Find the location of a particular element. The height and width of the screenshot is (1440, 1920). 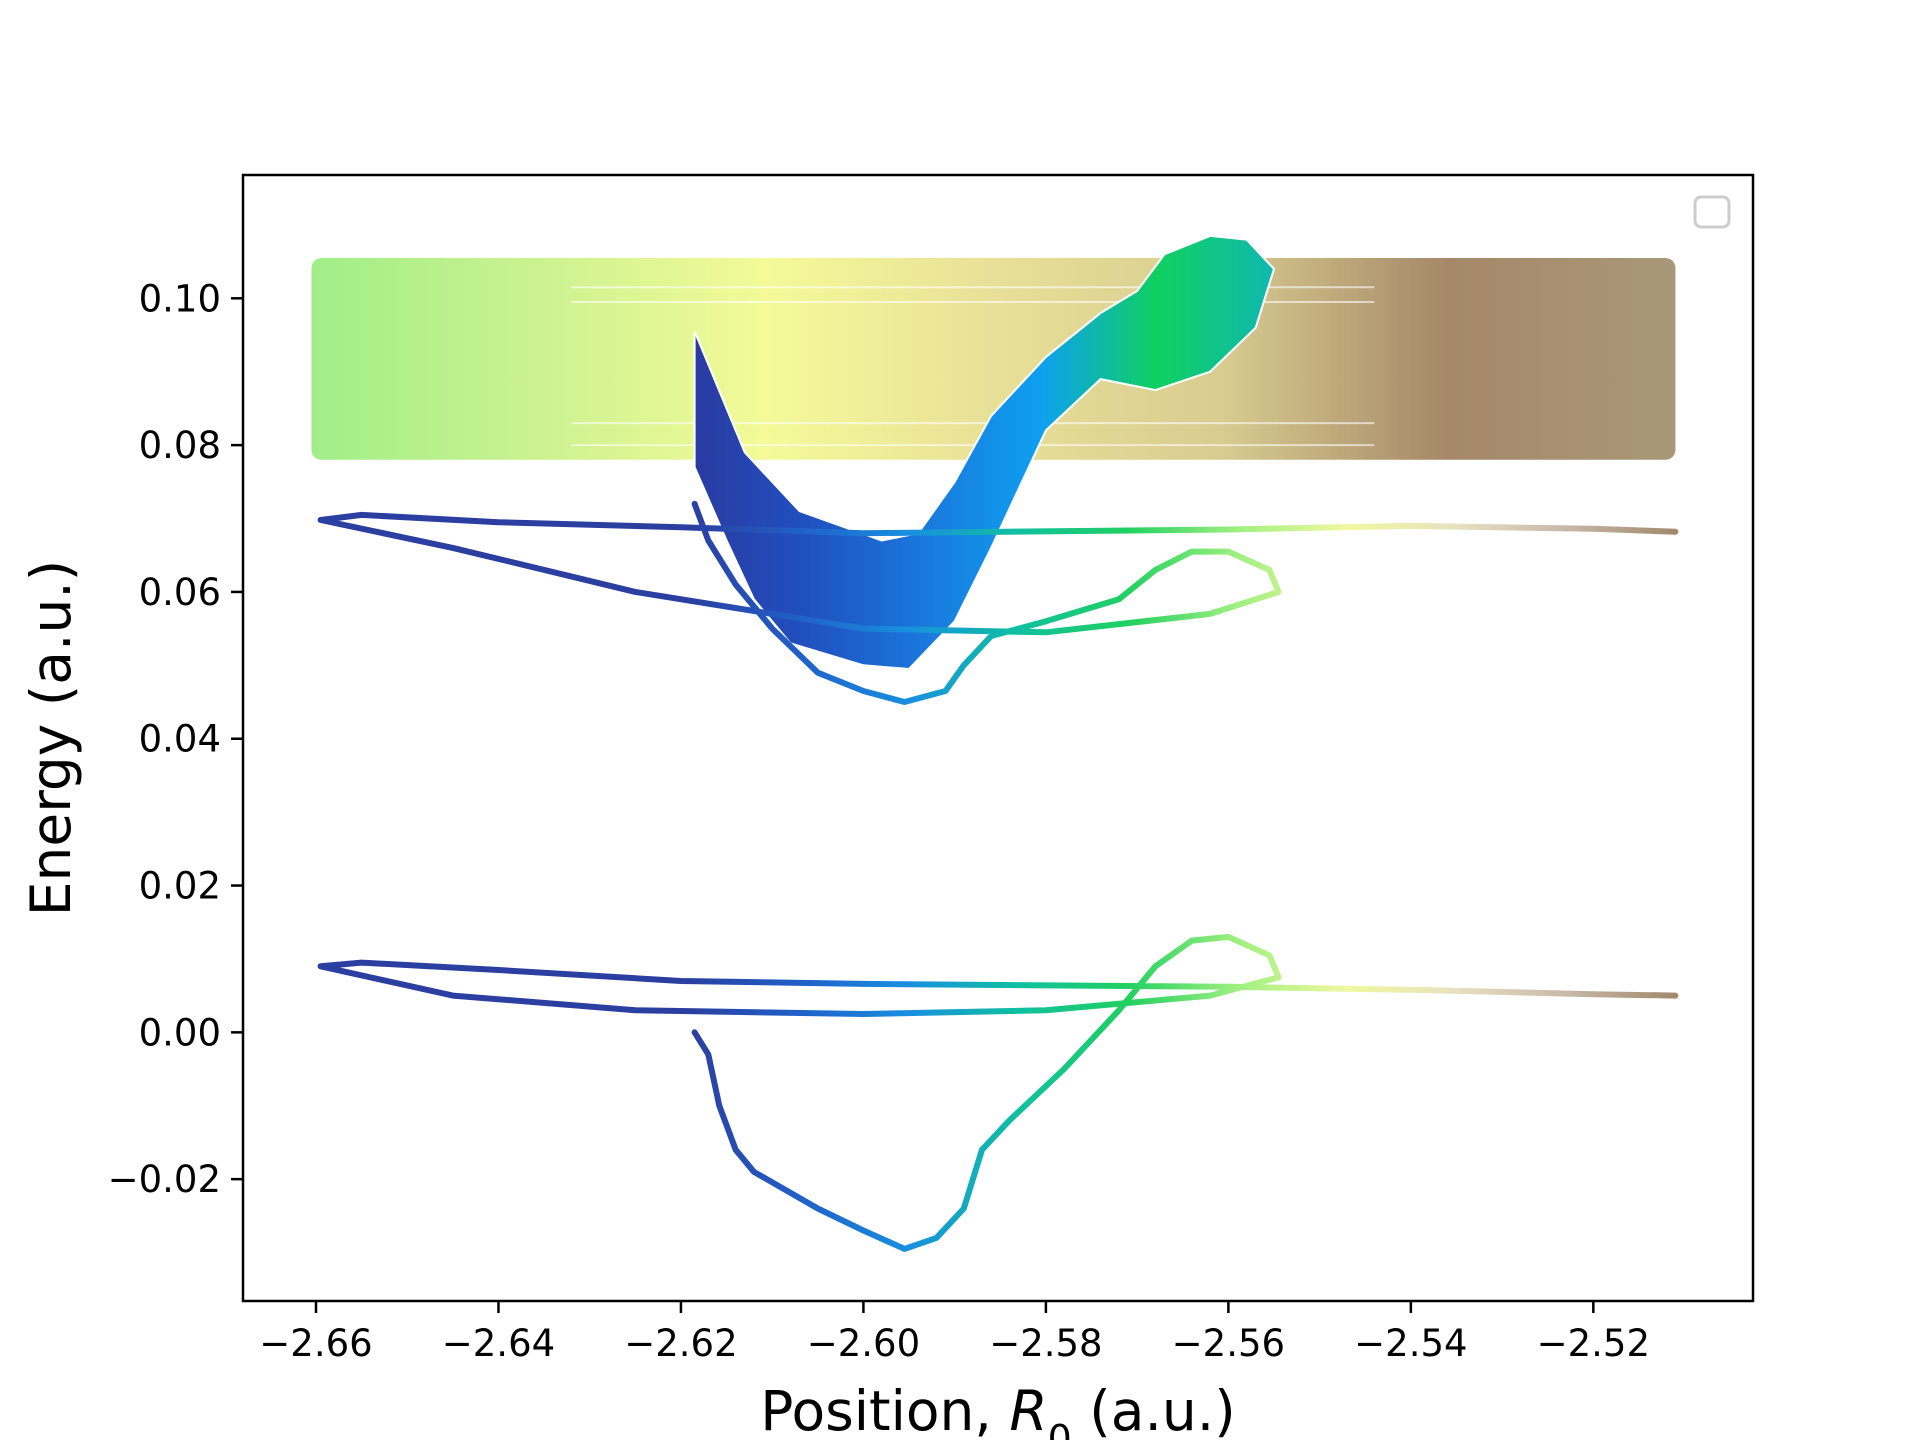

x-tick-label: −2.52 is located at coordinates (1593, 1343).